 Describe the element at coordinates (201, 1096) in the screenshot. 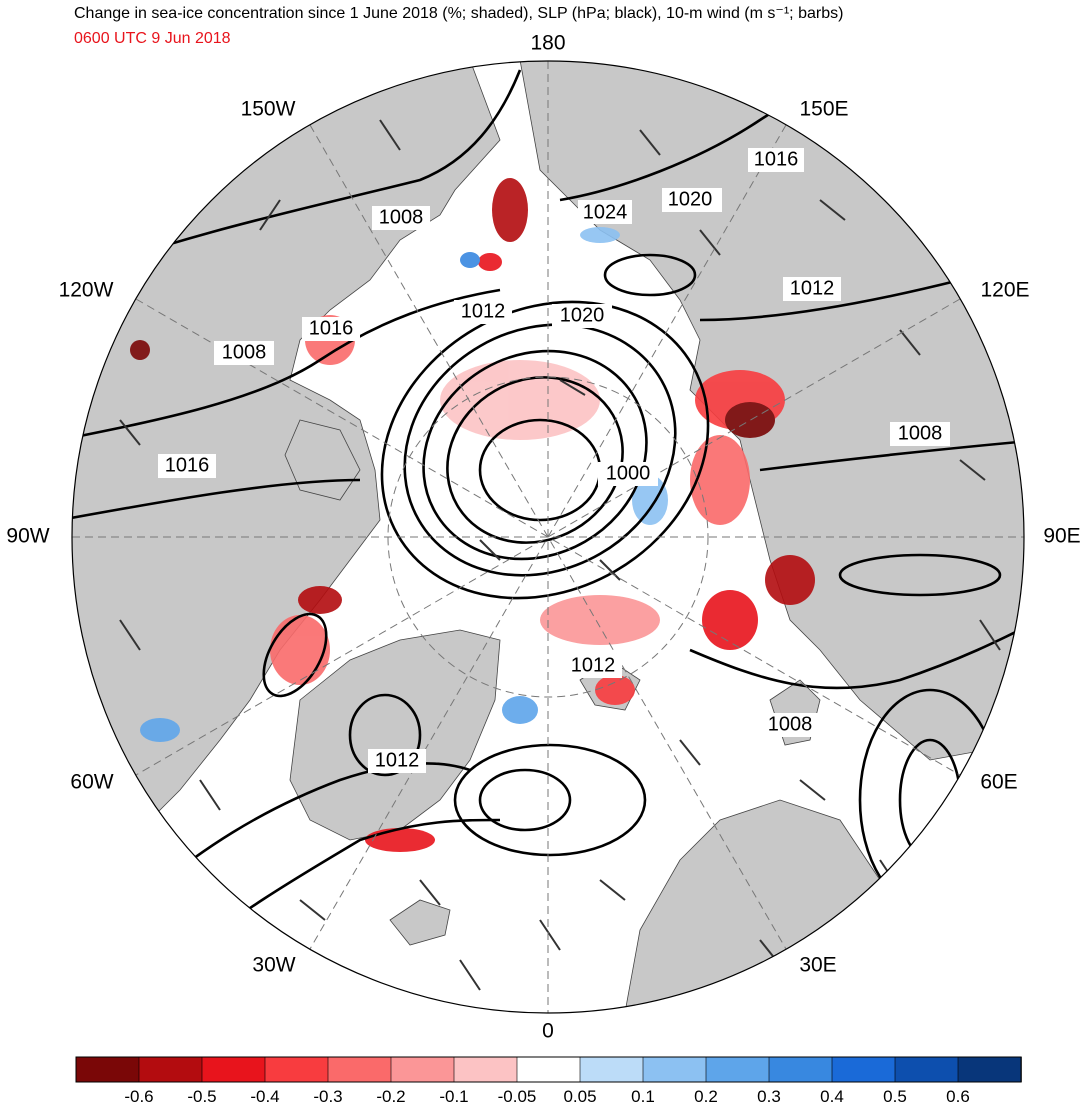

I see `colorbar-tick-label: -0.5` at that location.